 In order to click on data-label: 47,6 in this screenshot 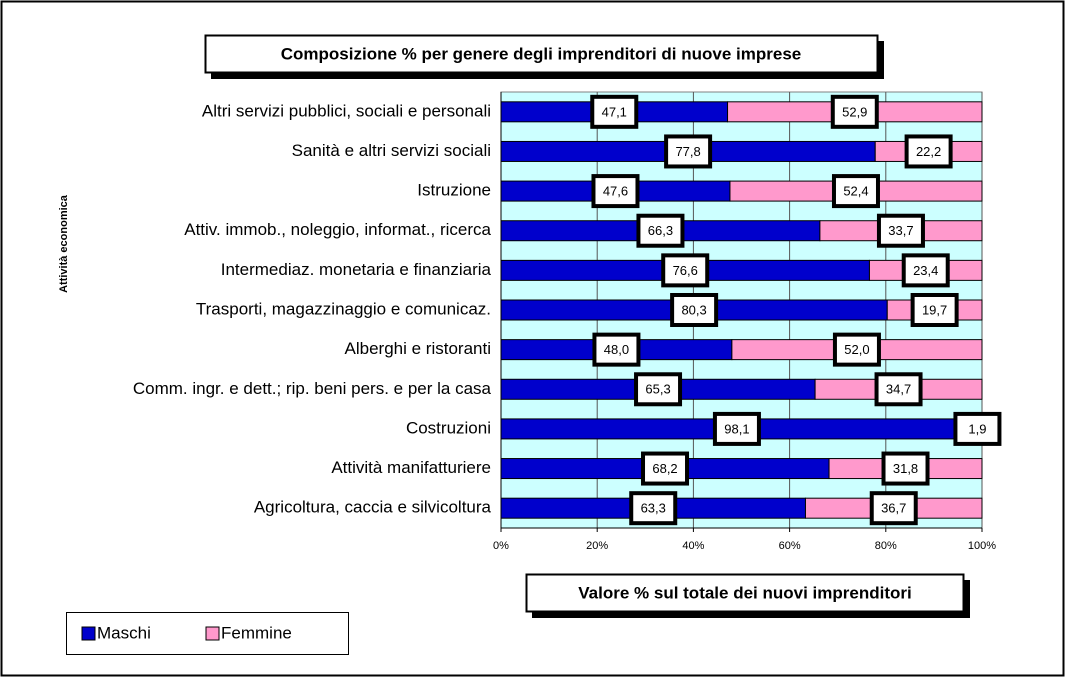, I will do `click(615, 191)`.